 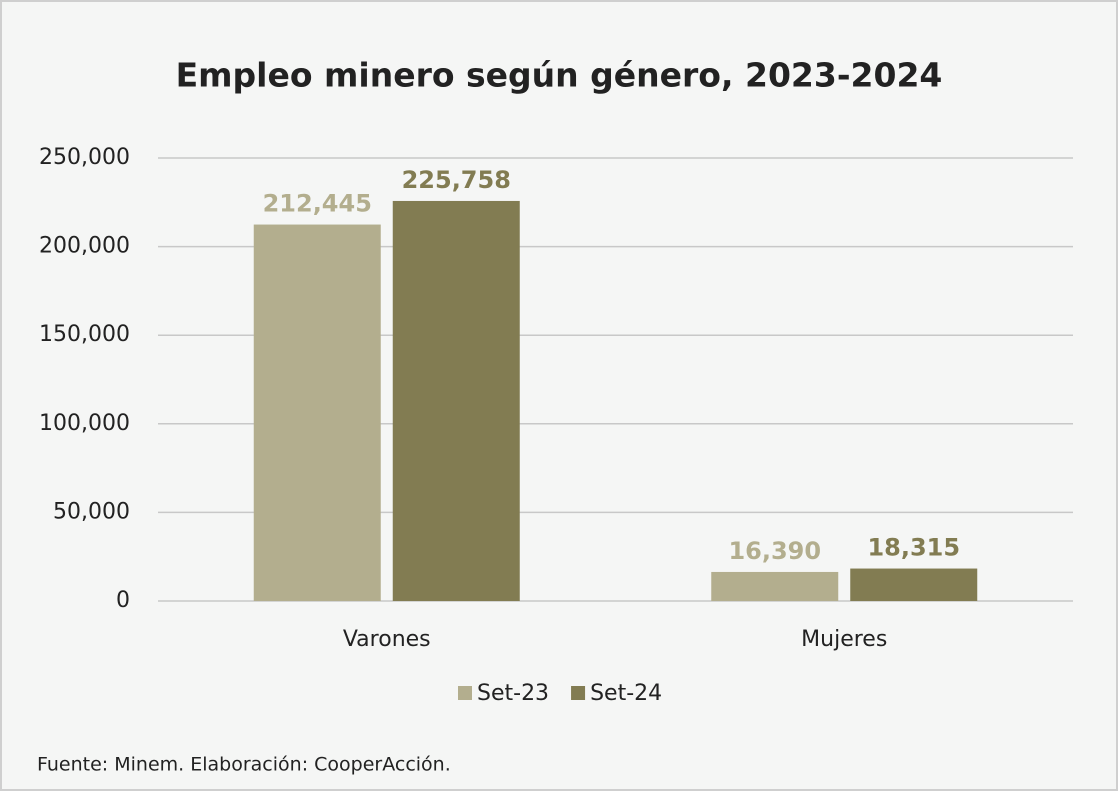 What do you see at coordinates (559, 75) in the screenshot?
I see `chart-title: Empleo minero según género, 2023-2024` at bounding box center [559, 75].